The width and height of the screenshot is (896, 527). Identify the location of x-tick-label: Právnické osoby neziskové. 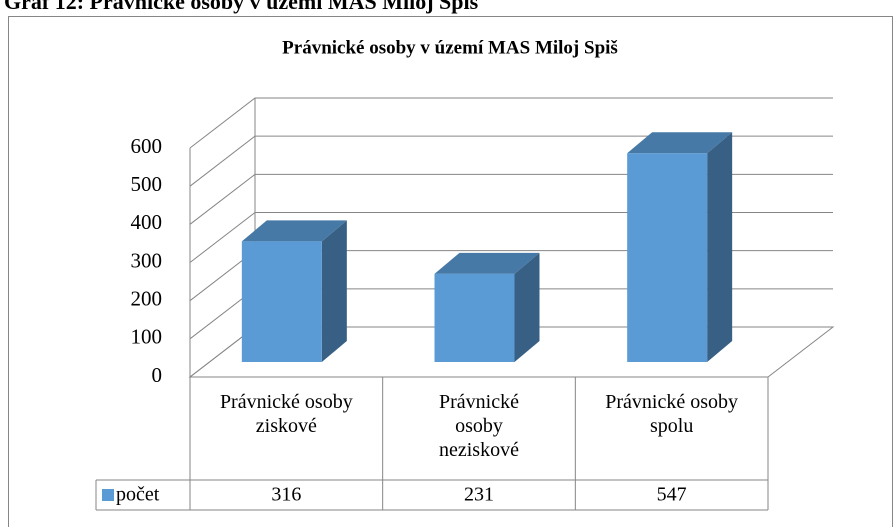
(479, 426).